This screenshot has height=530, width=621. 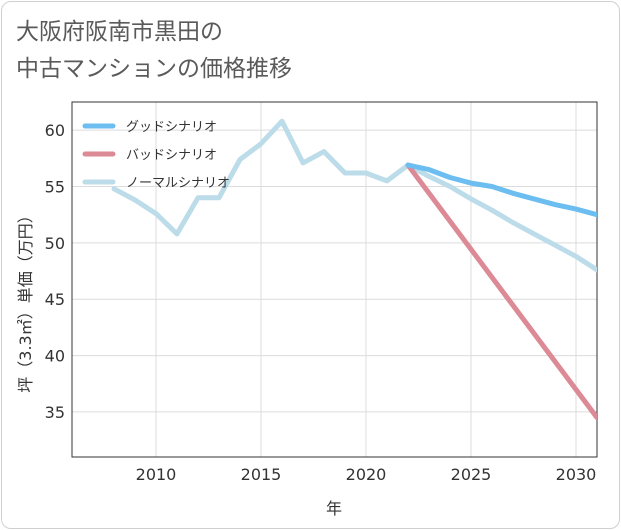 I want to click on legend-label: グッドシナリオ, so click(x=171, y=127).